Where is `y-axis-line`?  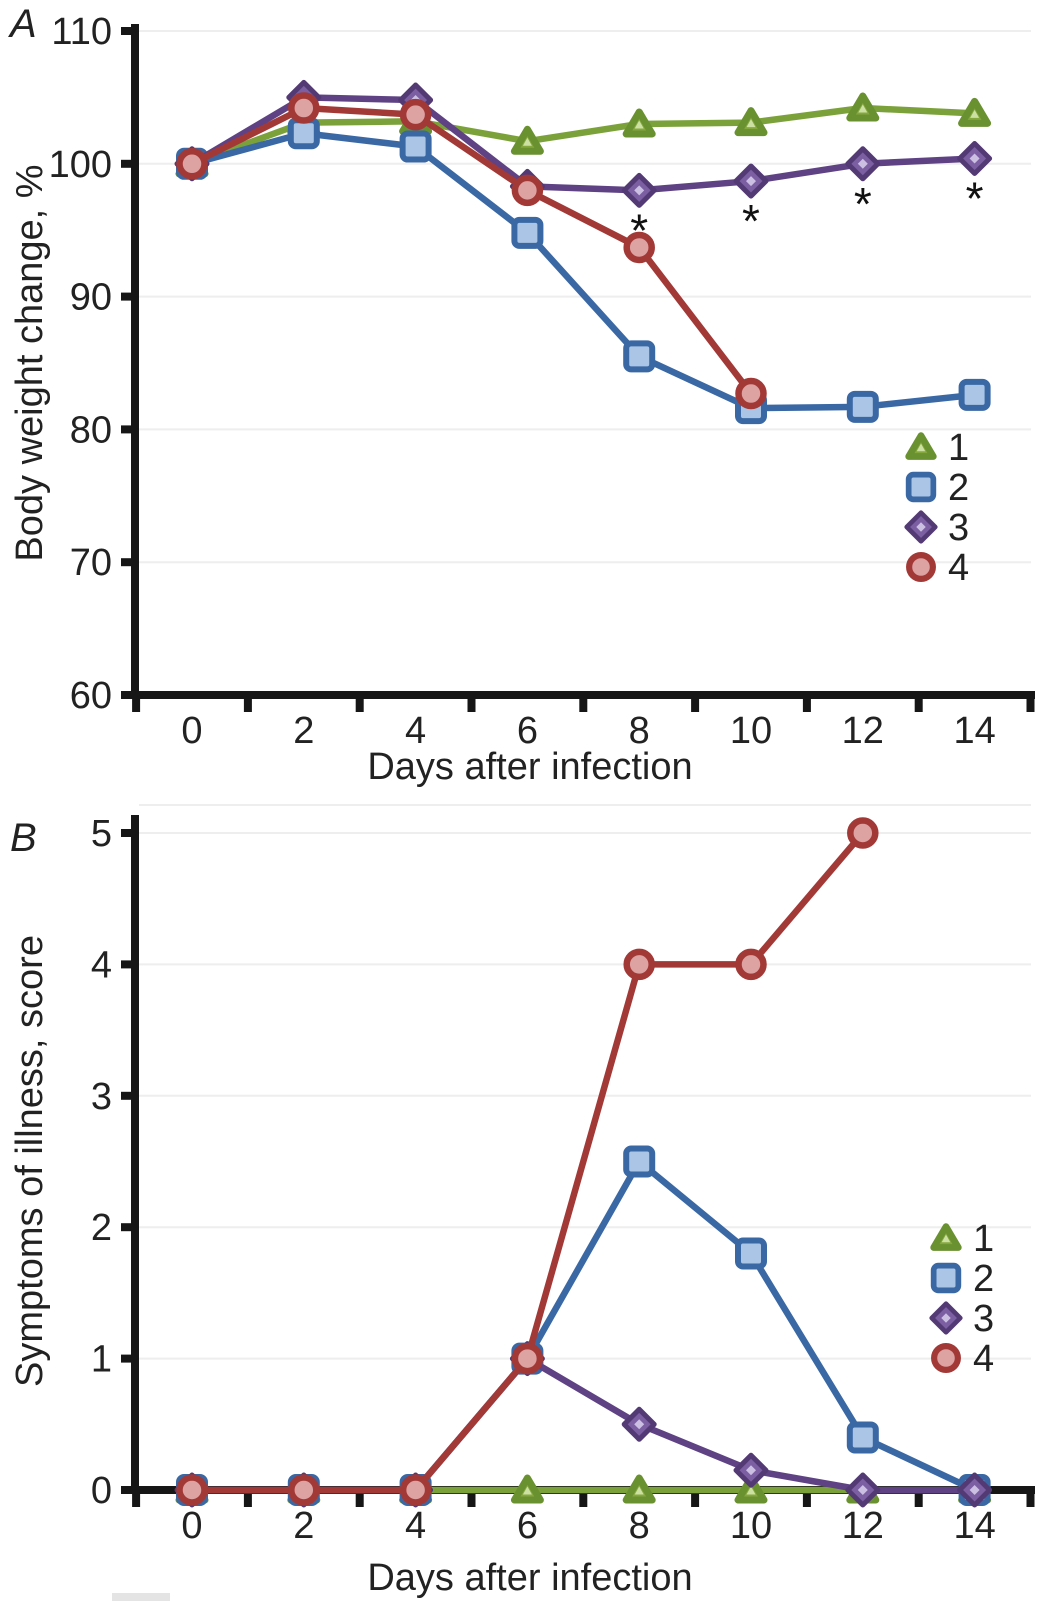 y-axis-line is located at coordinates (135, 361).